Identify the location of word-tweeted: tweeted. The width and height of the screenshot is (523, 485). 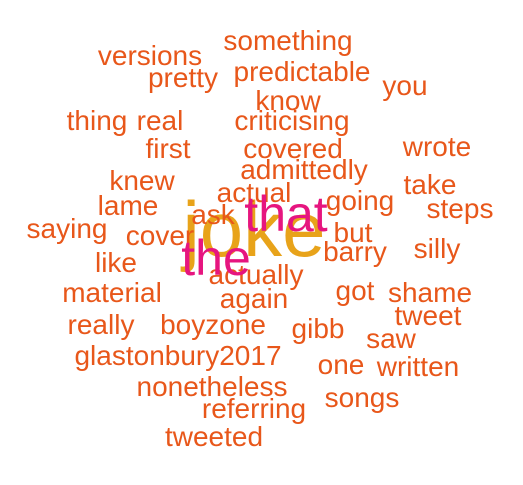
(214, 436).